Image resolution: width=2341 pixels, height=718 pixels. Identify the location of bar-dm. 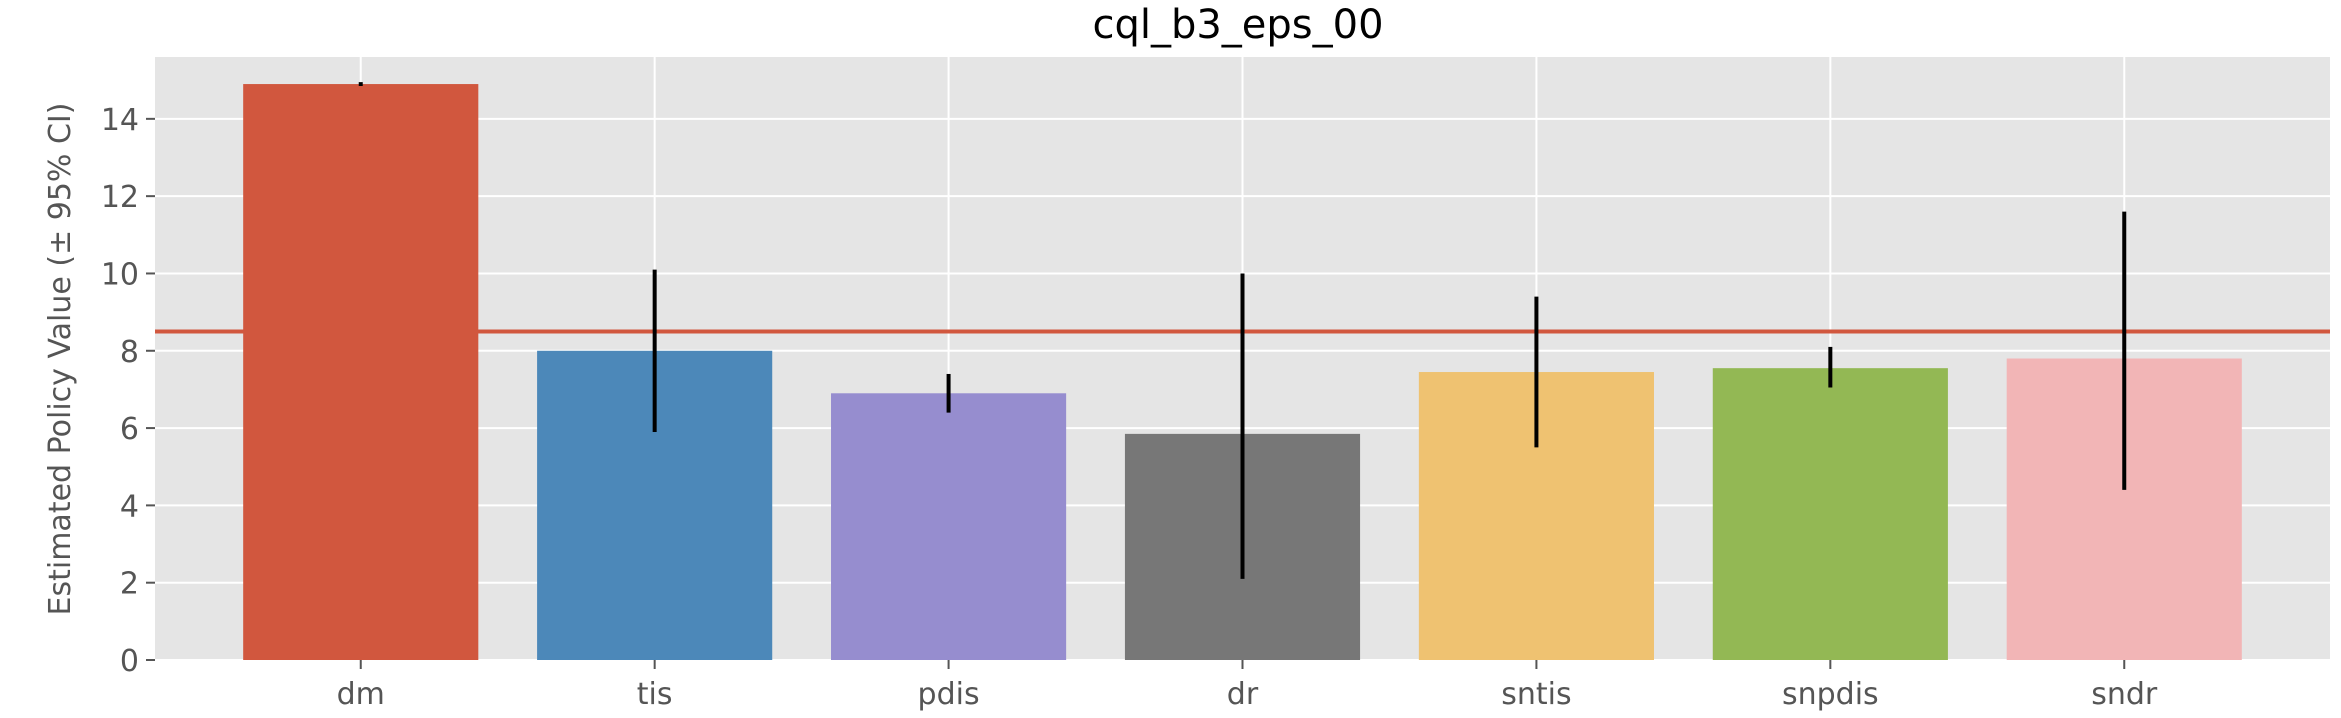
(361, 372).